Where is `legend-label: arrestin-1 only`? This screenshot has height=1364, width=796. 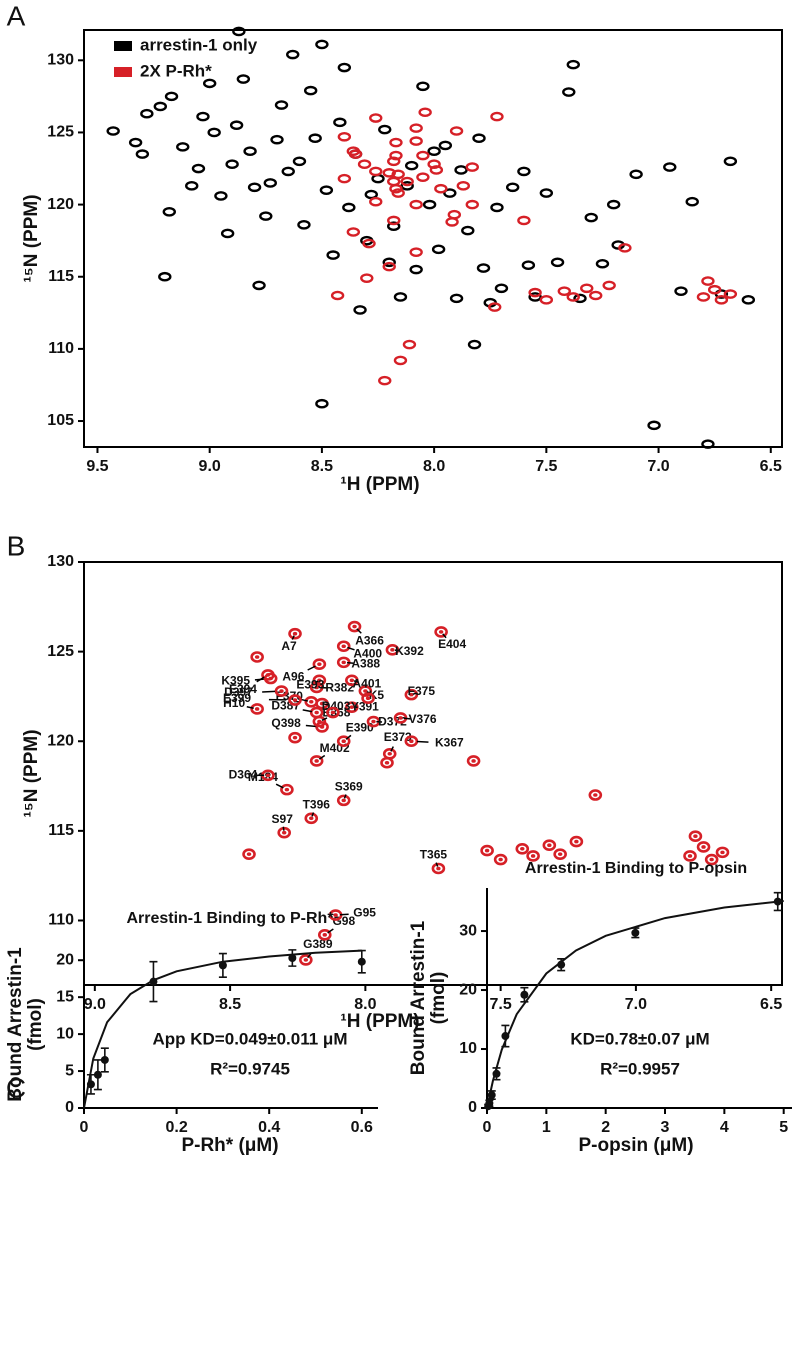
legend-label: arrestin-1 only is located at coordinates (199, 44).